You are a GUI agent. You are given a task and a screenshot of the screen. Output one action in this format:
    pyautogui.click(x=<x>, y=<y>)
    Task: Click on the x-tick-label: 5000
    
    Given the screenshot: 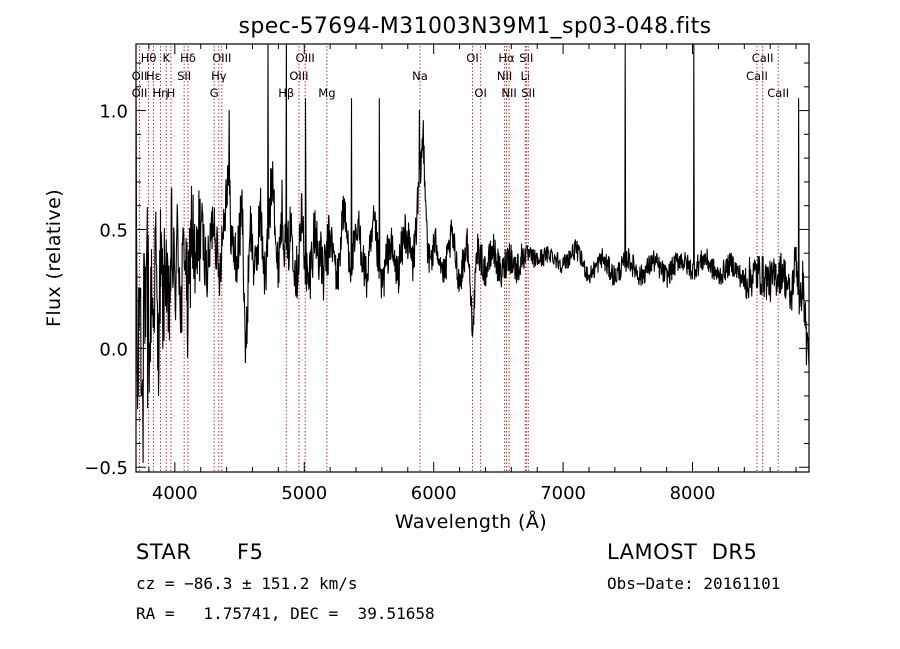 What is the action you would take?
    pyautogui.click(x=304, y=493)
    